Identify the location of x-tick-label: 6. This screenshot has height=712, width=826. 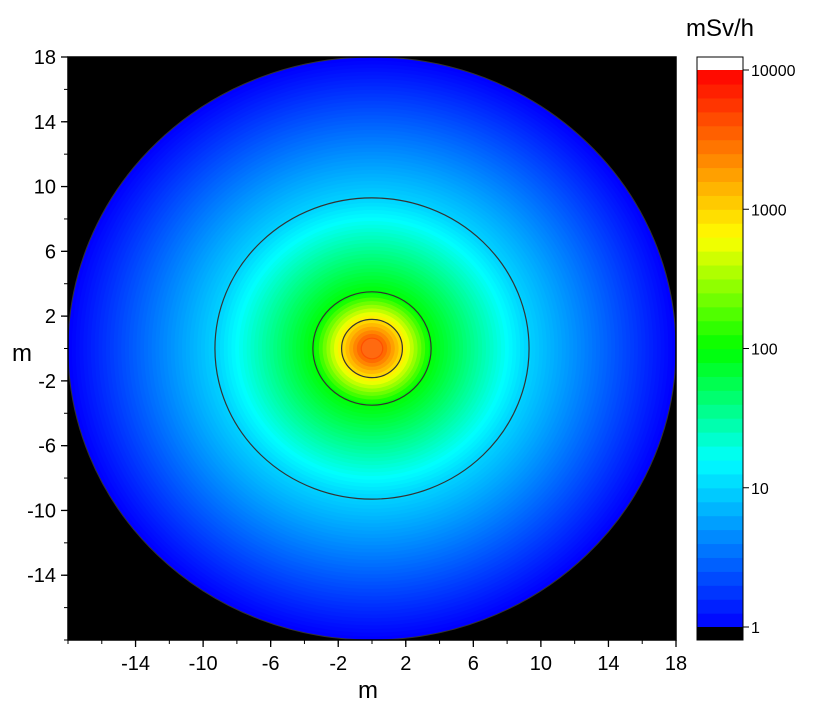
(473, 664).